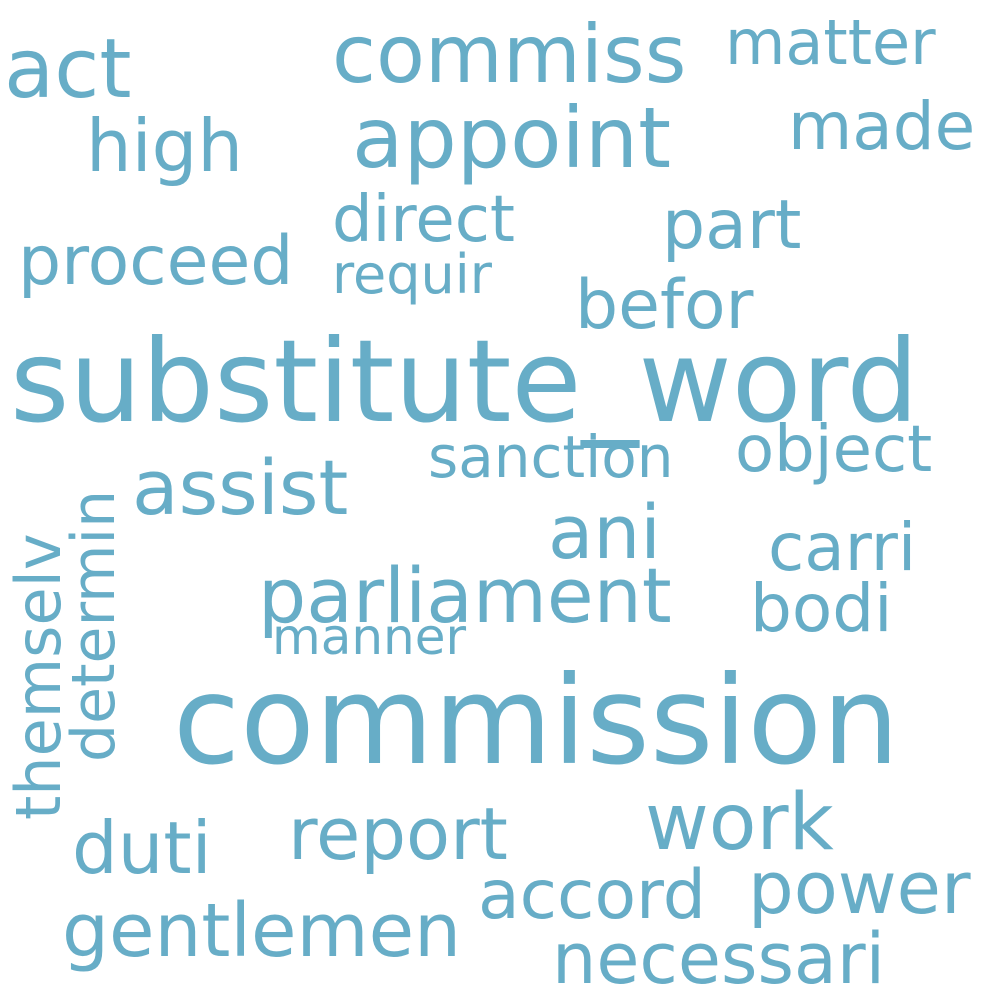 This screenshot has height=1000, width=1000. I want to click on word-requir: requir, so click(412, 274).